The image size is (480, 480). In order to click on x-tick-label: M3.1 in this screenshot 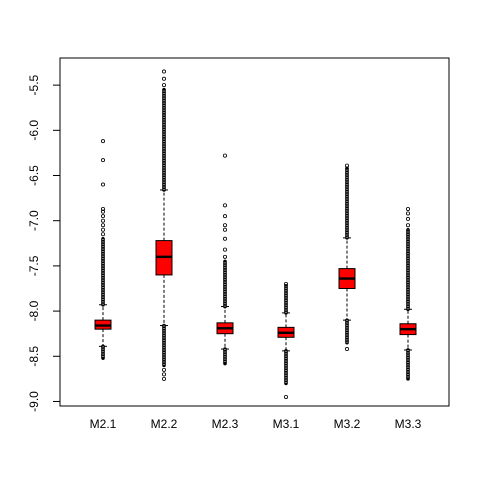, I will do `click(286, 424)`.